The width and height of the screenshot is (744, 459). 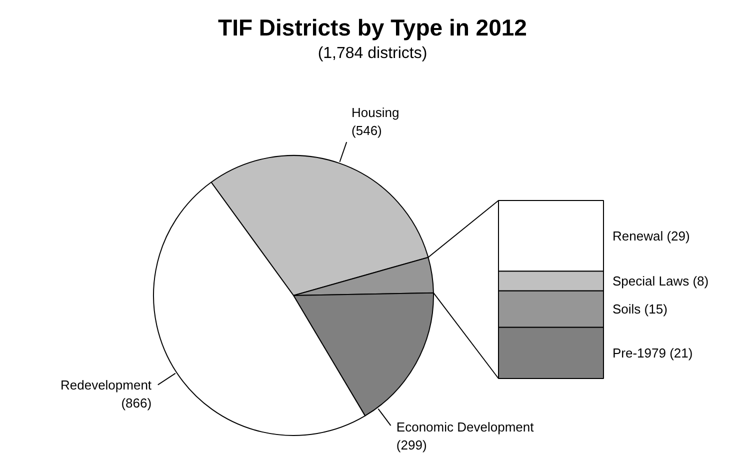 What do you see at coordinates (136, 402) in the screenshot?
I see `data-label: (866)` at bounding box center [136, 402].